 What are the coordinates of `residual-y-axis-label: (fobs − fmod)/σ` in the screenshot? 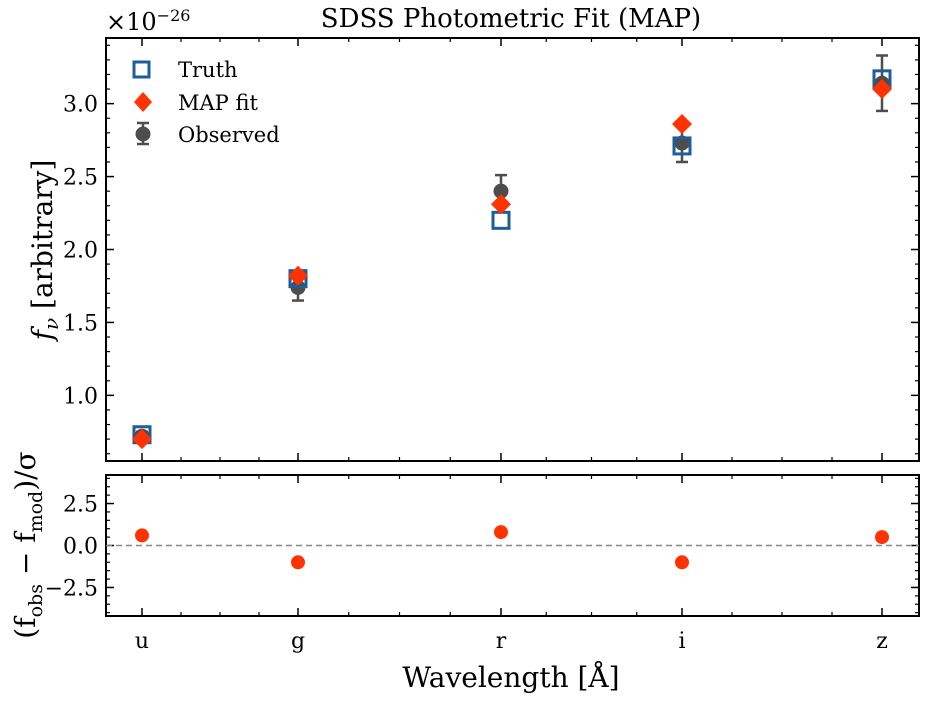 It's located at (28, 544).